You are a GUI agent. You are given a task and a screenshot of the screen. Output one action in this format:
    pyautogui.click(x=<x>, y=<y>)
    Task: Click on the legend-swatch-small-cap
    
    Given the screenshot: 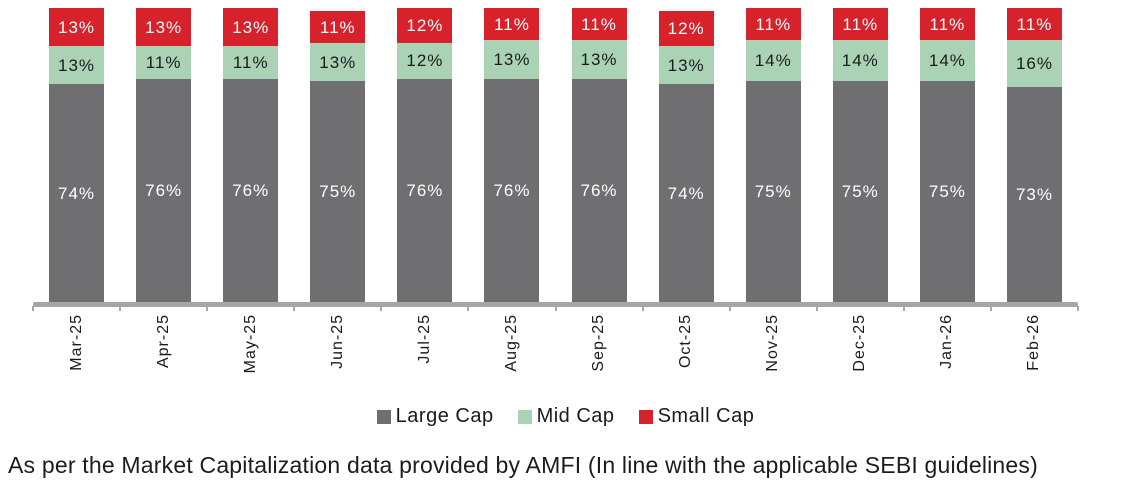 What is the action you would take?
    pyautogui.click(x=645, y=416)
    